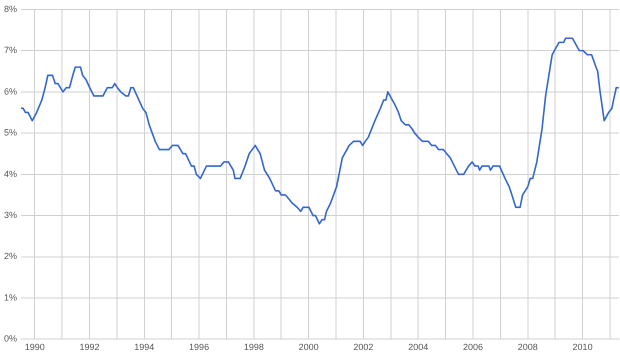 The image size is (620, 356). Describe the element at coordinates (34, 347) in the screenshot. I see `x-tick-label: 1990` at that location.